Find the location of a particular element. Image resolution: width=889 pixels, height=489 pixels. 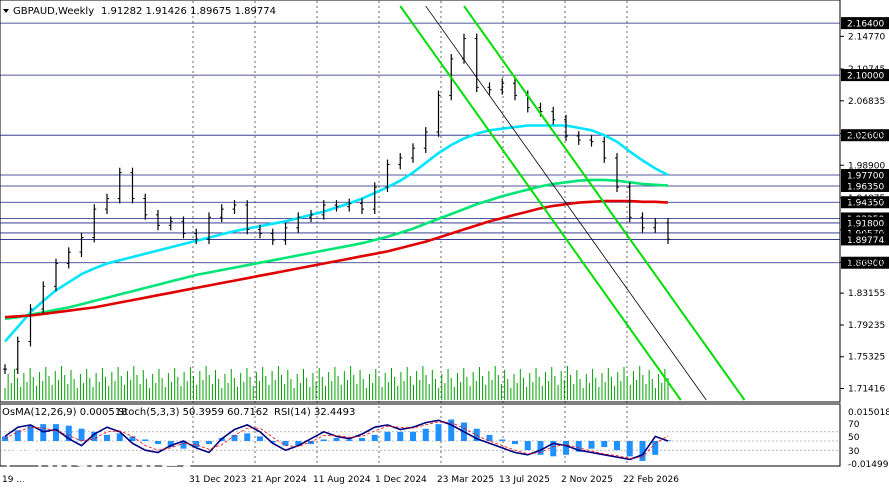

level-tag-label: 2.10000 is located at coordinates (865, 77).